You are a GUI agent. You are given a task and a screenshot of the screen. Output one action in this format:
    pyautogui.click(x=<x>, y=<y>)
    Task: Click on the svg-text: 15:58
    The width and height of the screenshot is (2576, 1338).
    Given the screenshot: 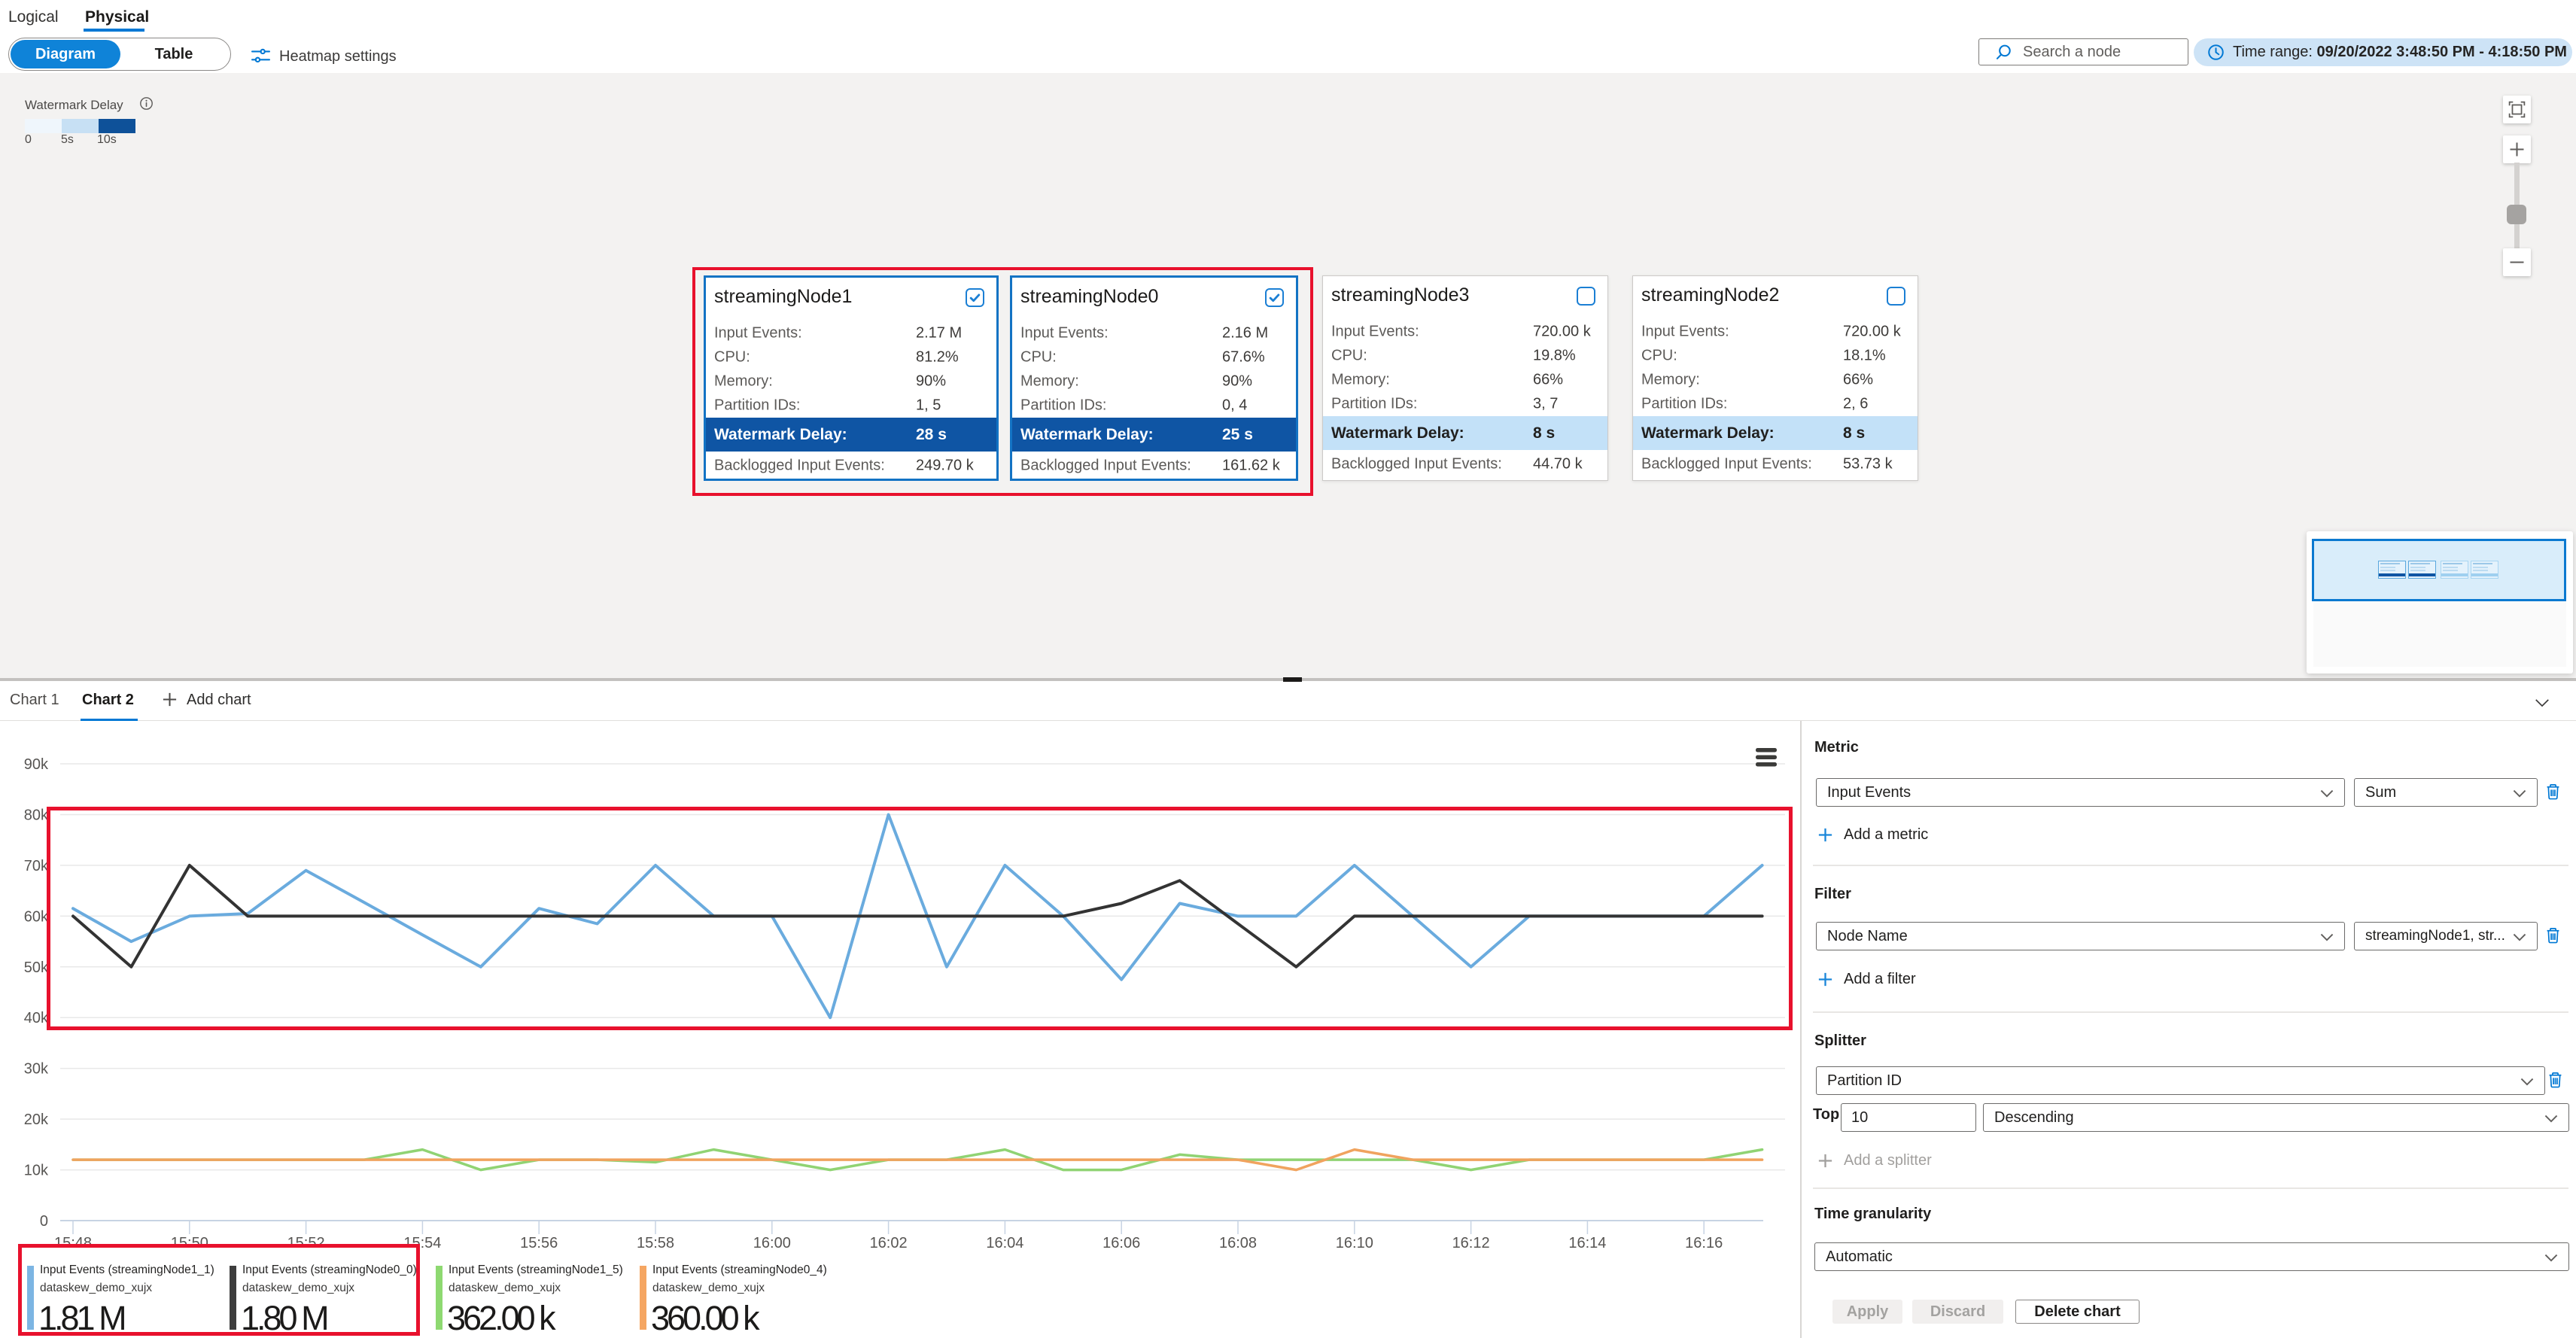 What is the action you would take?
    pyautogui.click(x=655, y=1243)
    